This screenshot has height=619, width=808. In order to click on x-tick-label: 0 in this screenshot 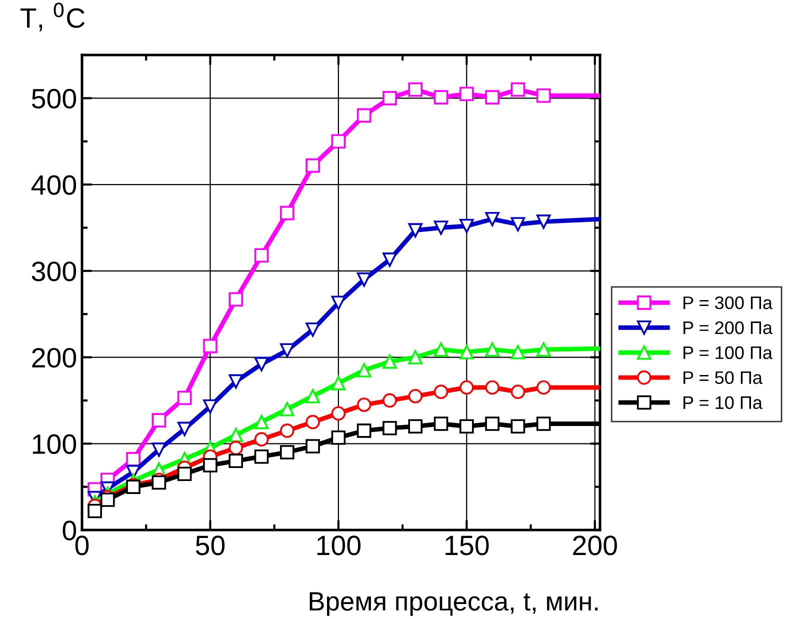, I will do `click(82, 546)`.